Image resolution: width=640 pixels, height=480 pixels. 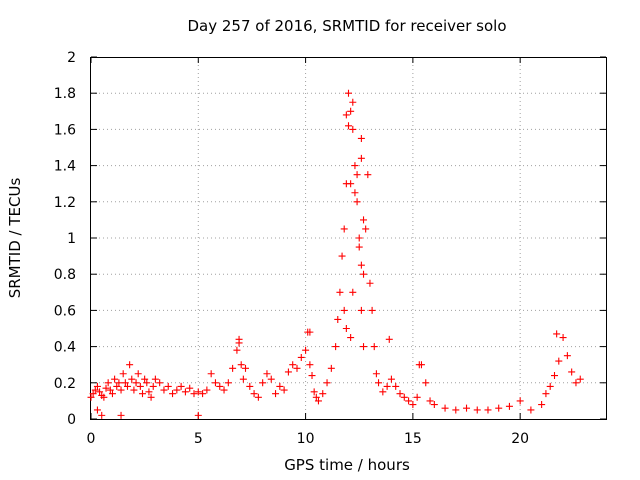 I want to click on y-tick-label: 0.8, so click(x=65, y=275).